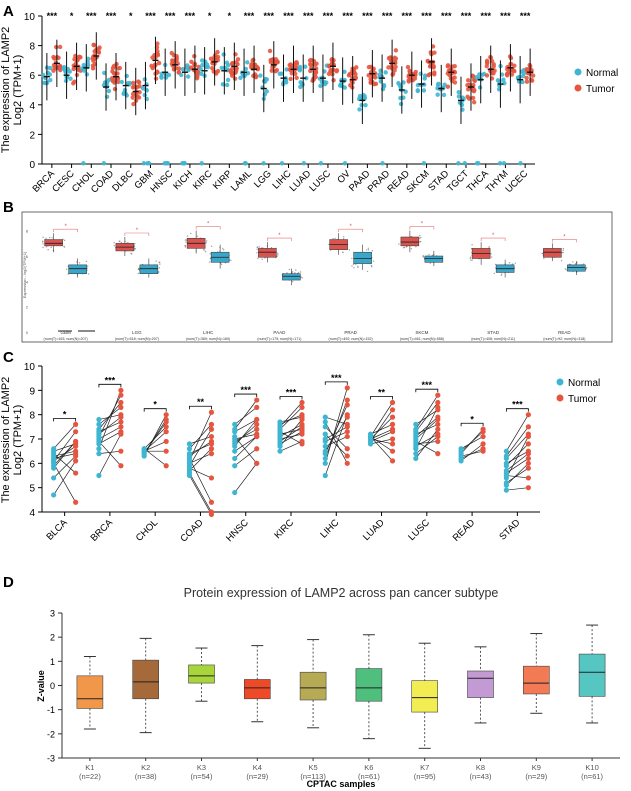 Image resolution: width=631 pixels, height=791 pixels. I want to click on y-tick-label: 2, so click(52, 638).